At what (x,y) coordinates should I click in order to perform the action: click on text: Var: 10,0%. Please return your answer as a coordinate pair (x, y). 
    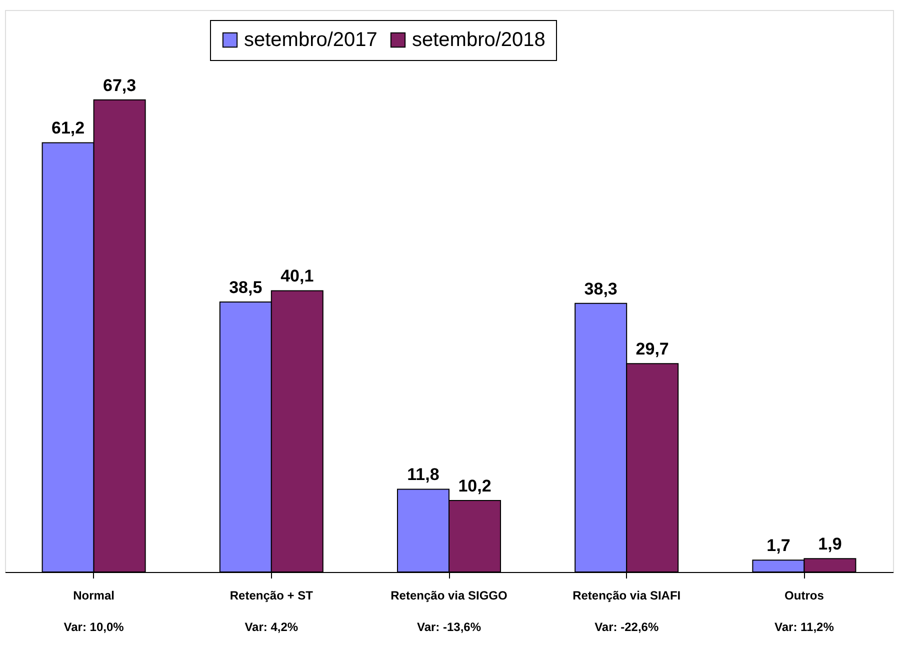
    Looking at the image, I should click on (94, 627).